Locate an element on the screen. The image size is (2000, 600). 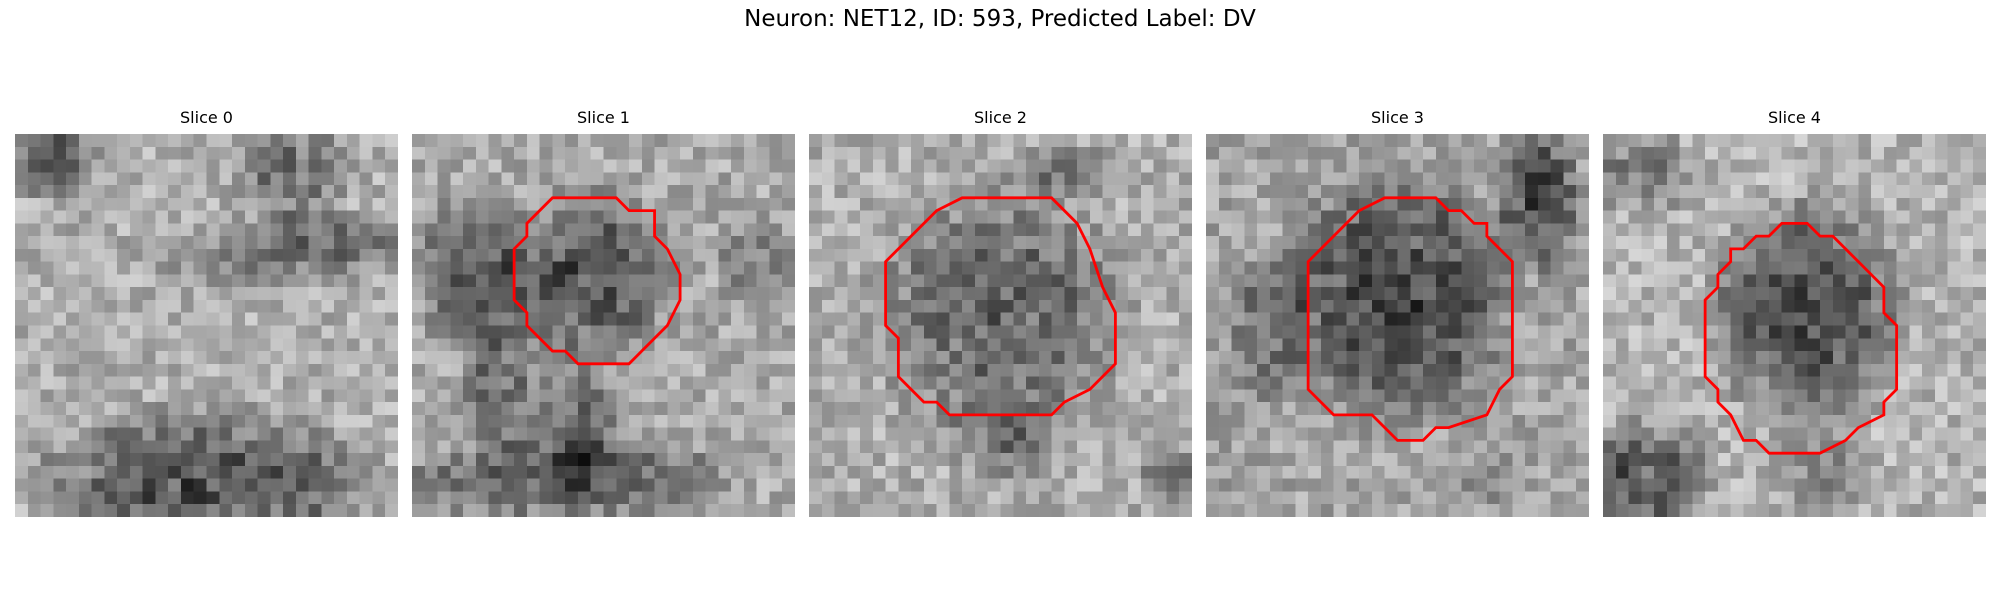
slice-2-image is located at coordinates (1000, 325).